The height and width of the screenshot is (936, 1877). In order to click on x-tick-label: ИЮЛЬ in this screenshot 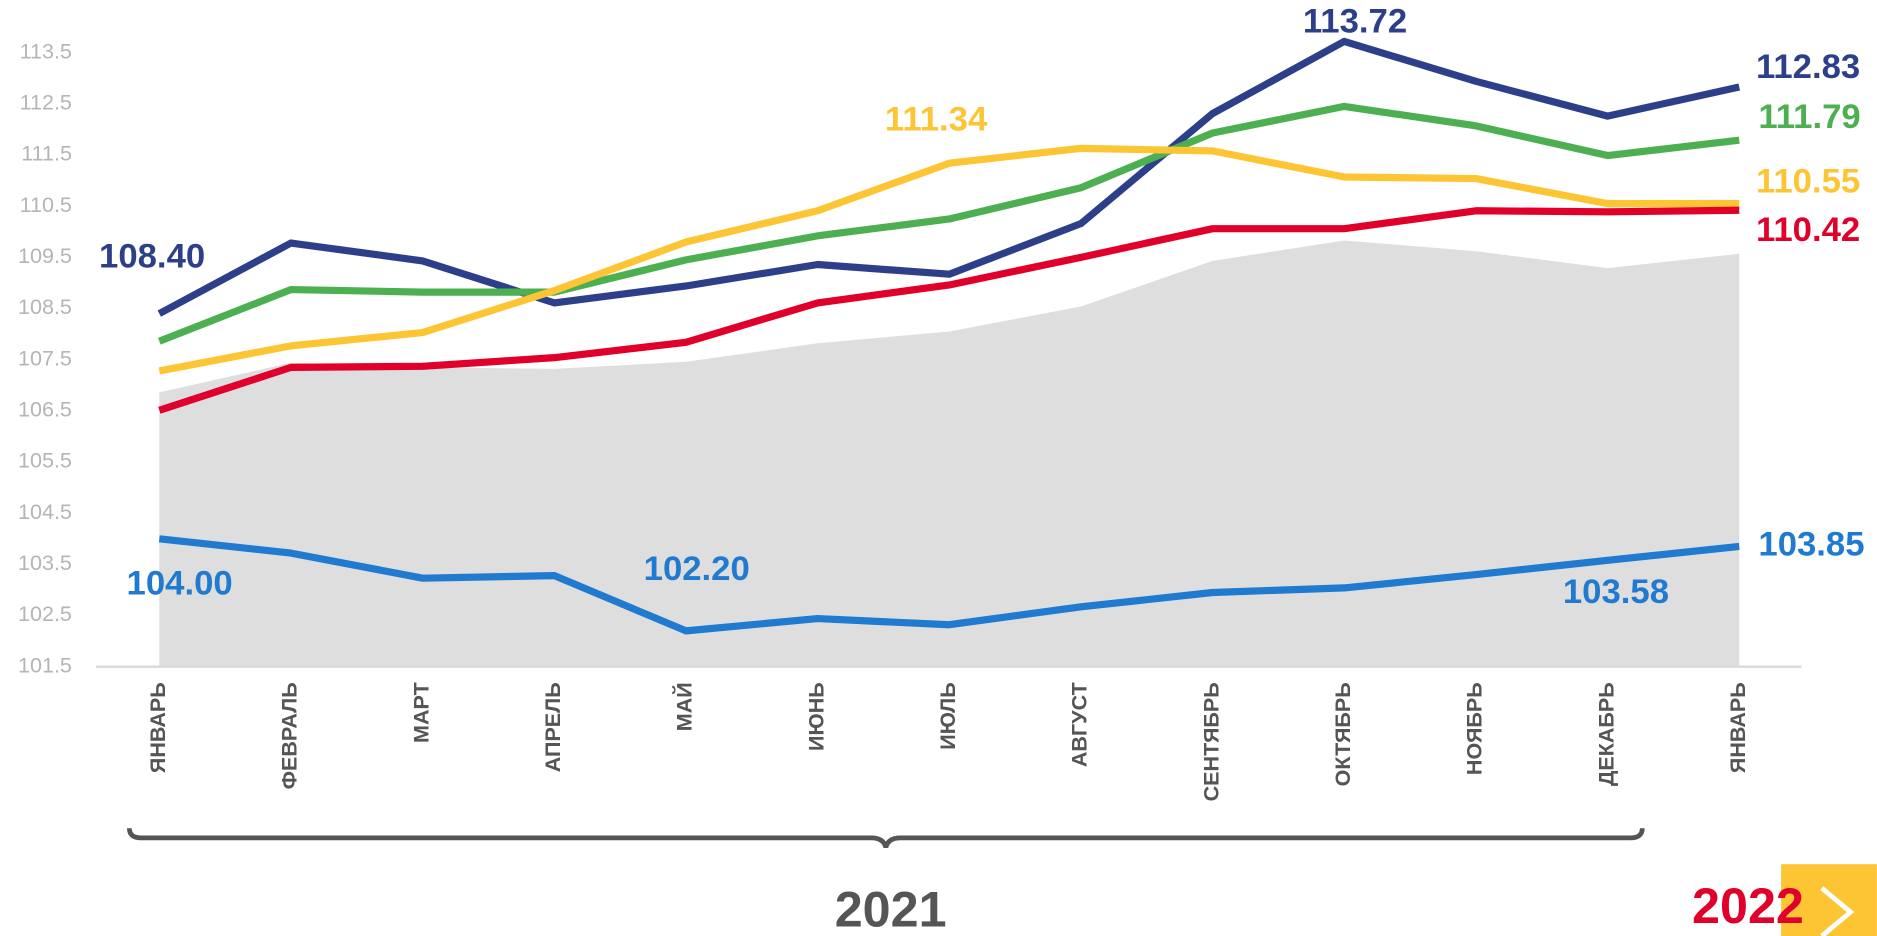, I will do `click(948, 715)`.